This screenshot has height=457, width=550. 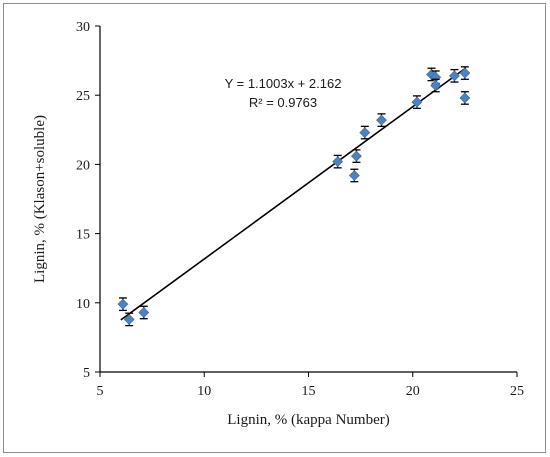 What do you see at coordinates (83, 235) in the screenshot?
I see `y-tick-label: 15` at bounding box center [83, 235].